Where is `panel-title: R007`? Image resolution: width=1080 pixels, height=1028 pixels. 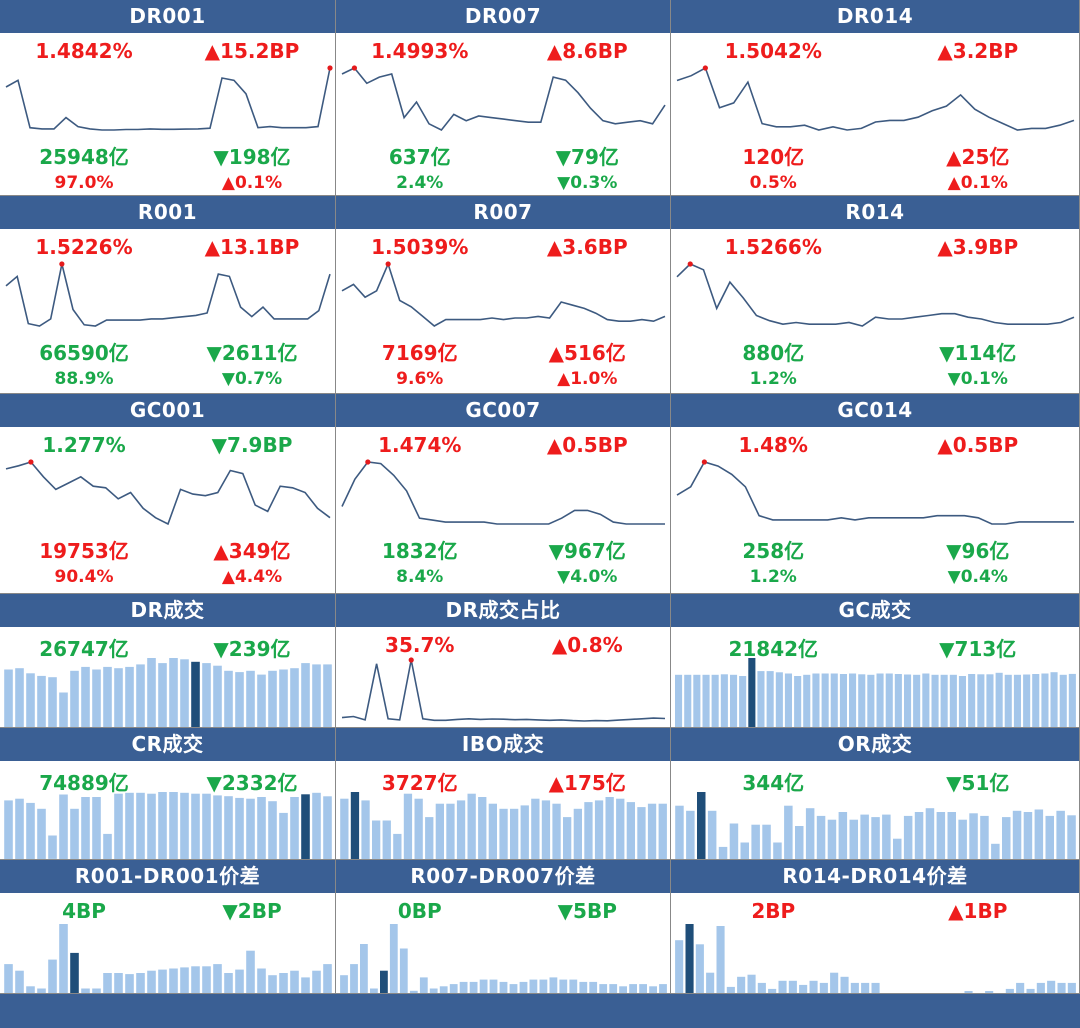 panel-title: R007 is located at coordinates (503, 212).